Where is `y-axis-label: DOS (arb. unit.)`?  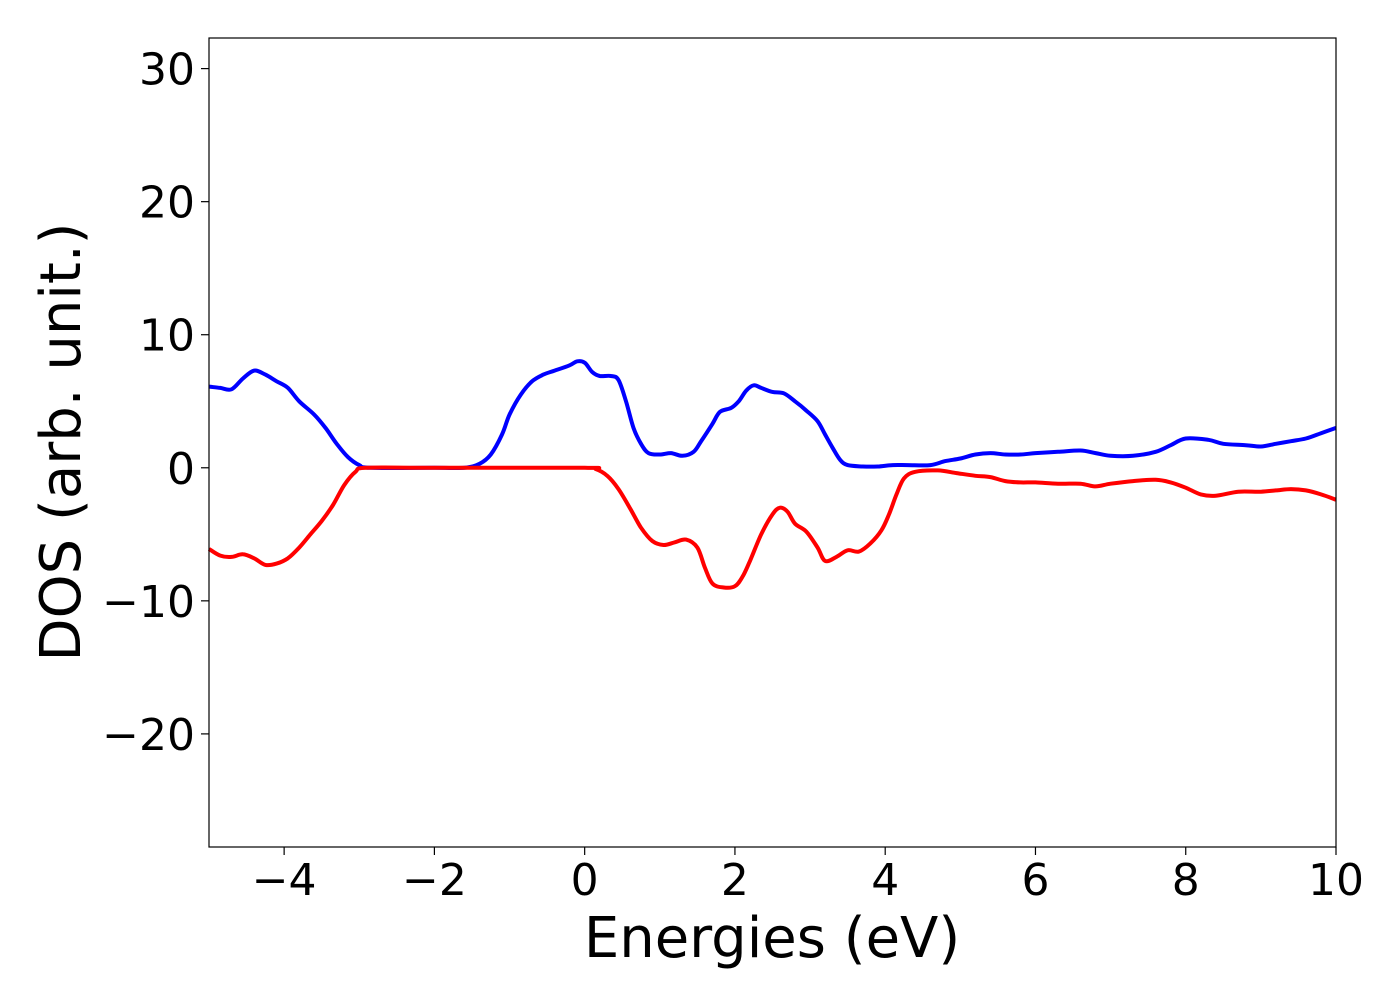
y-axis-label: DOS (arb. unit.) is located at coordinates (61, 441).